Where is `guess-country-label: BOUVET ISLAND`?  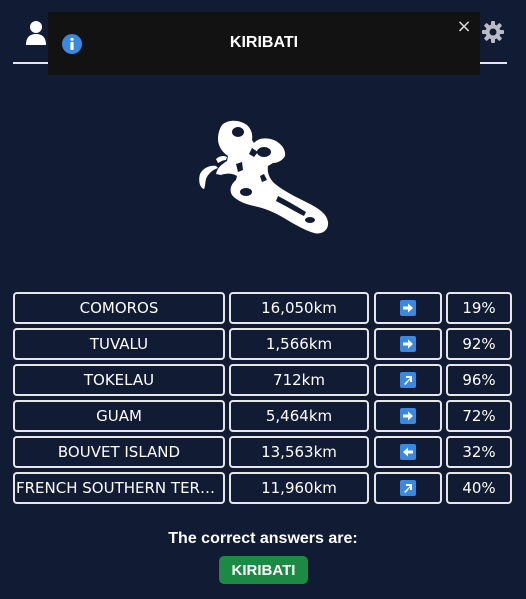 guess-country-label: BOUVET ISLAND is located at coordinates (119, 452).